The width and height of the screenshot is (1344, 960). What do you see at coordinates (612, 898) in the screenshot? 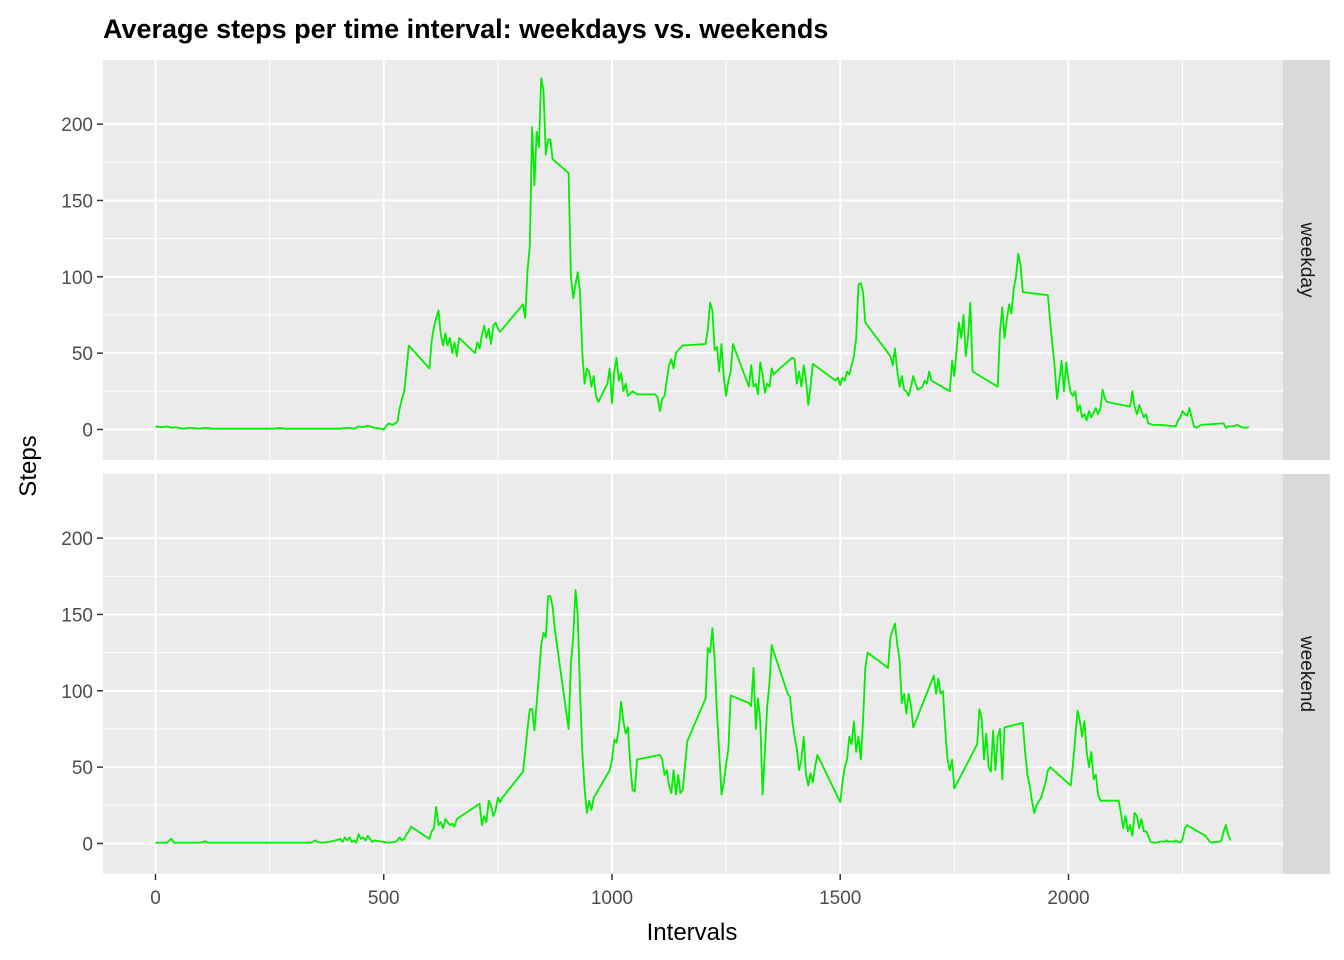
I see `x-tick-label: 1000` at bounding box center [612, 898].